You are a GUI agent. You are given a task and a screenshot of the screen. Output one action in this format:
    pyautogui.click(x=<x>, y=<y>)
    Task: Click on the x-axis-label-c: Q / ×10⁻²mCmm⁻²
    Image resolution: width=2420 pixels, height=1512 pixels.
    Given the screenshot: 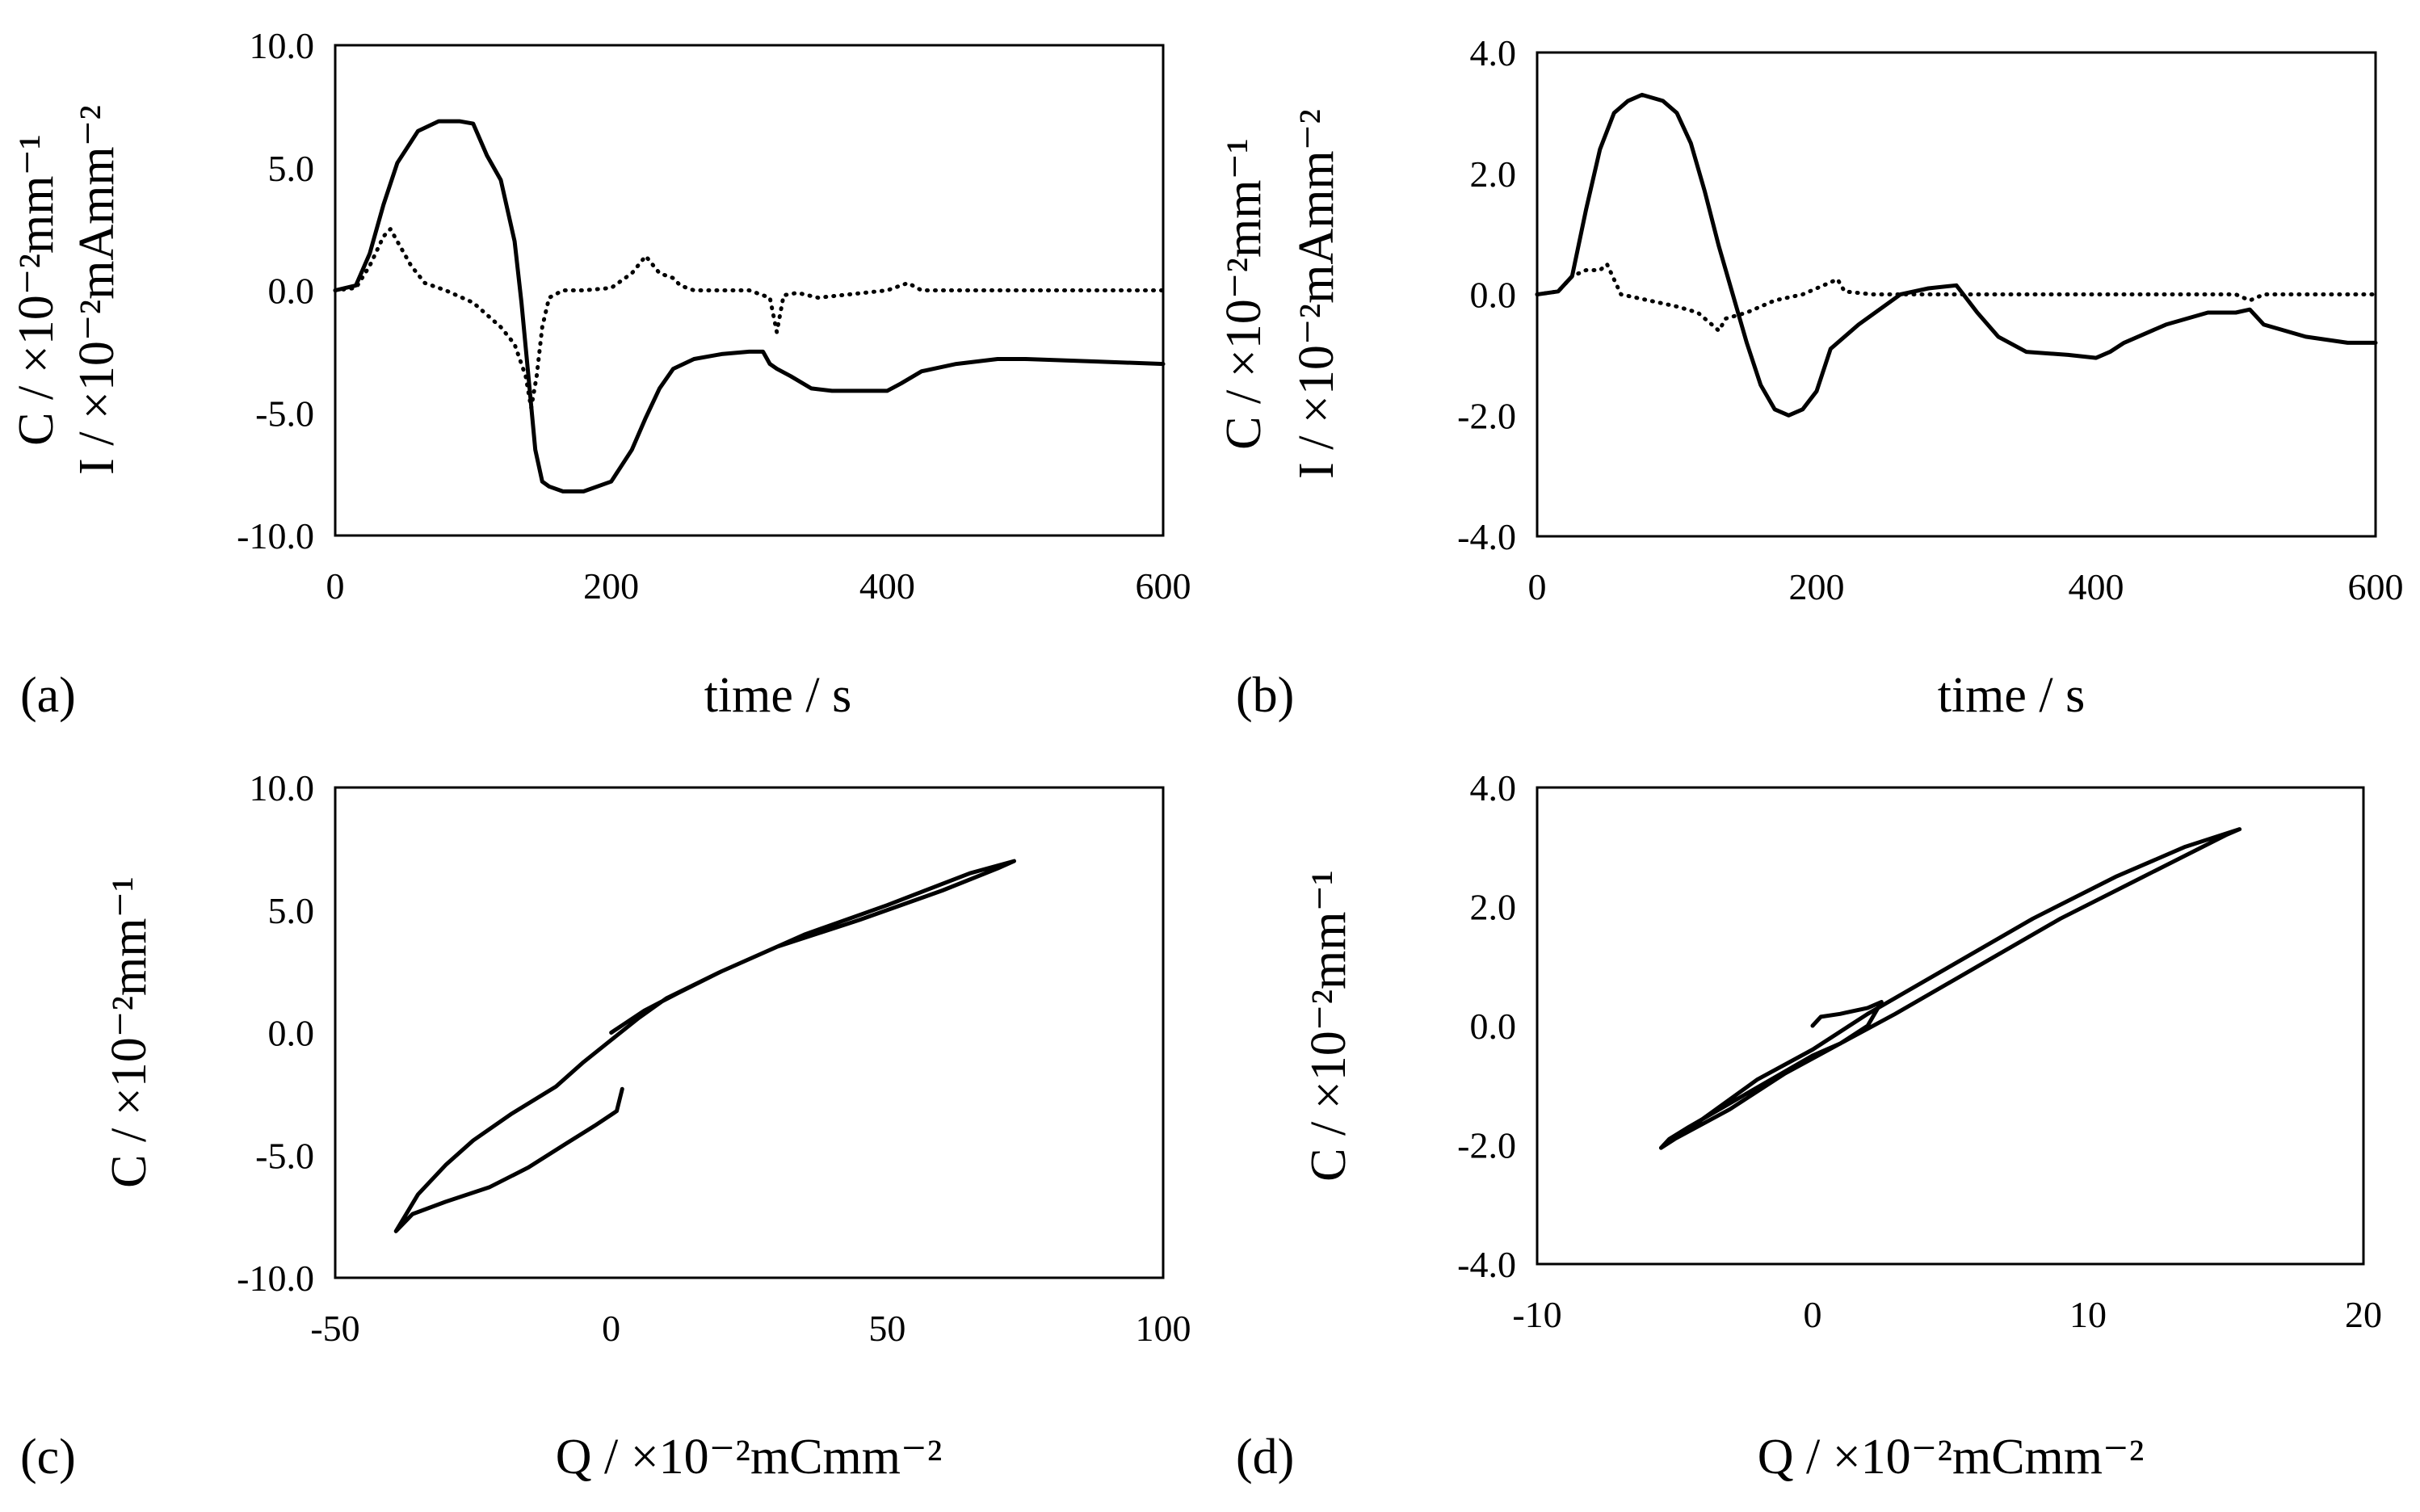 What is the action you would take?
    pyautogui.click(x=749, y=1458)
    